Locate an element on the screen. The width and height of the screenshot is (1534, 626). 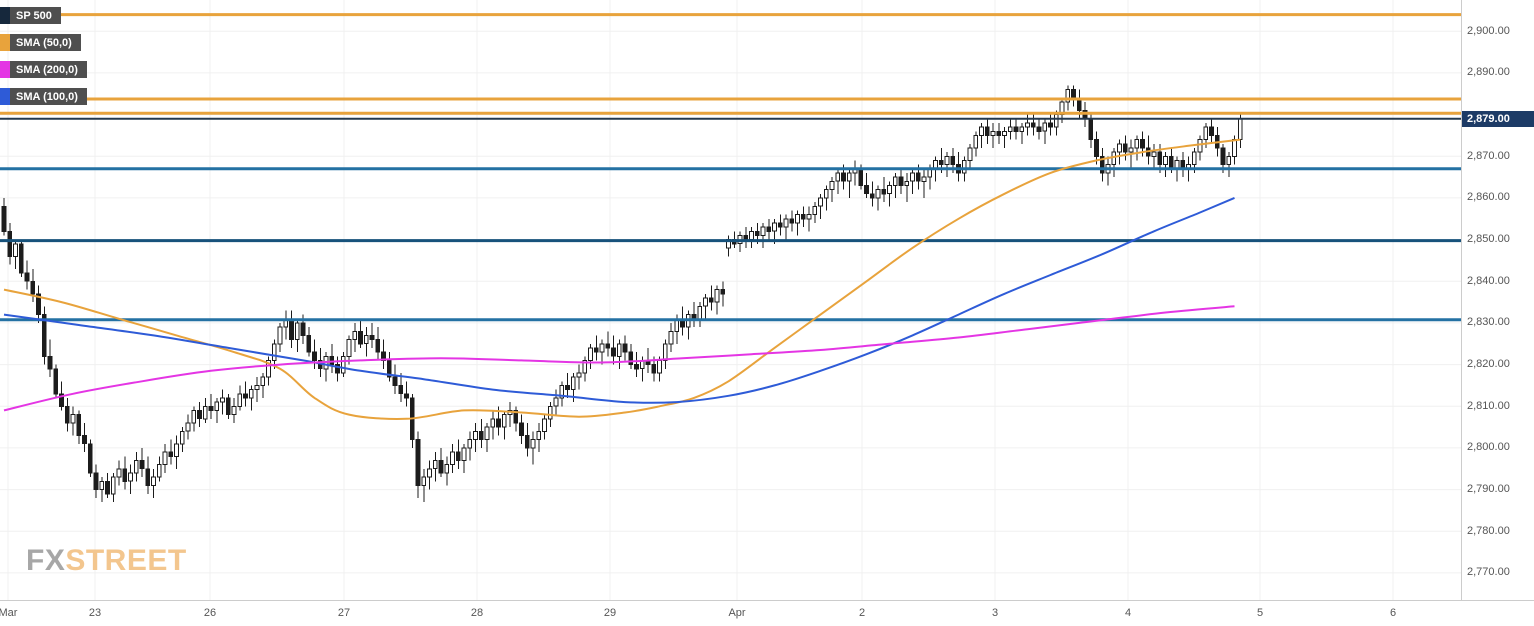
legend-item-sma50: SMA (50,0) is located at coordinates (40, 42).